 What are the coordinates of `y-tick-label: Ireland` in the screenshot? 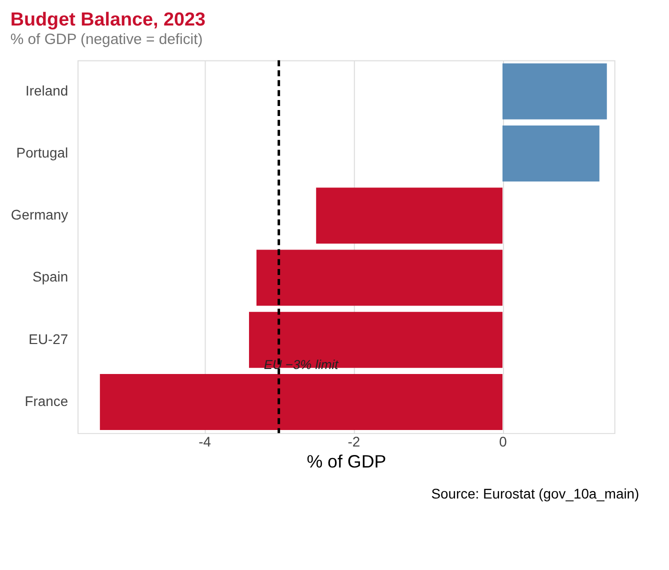 It's located at (47, 90).